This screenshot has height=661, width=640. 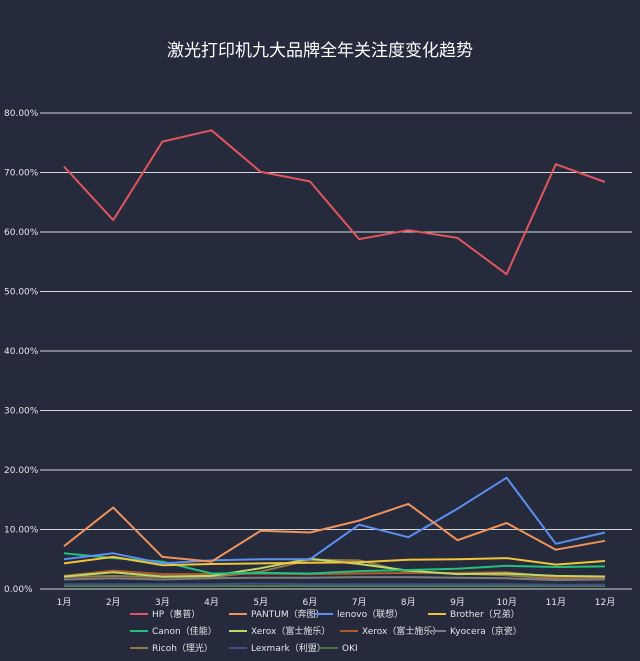 What do you see at coordinates (21, 471) in the screenshot?
I see `y-tick-label: 20.00%` at bounding box center [21, 471].